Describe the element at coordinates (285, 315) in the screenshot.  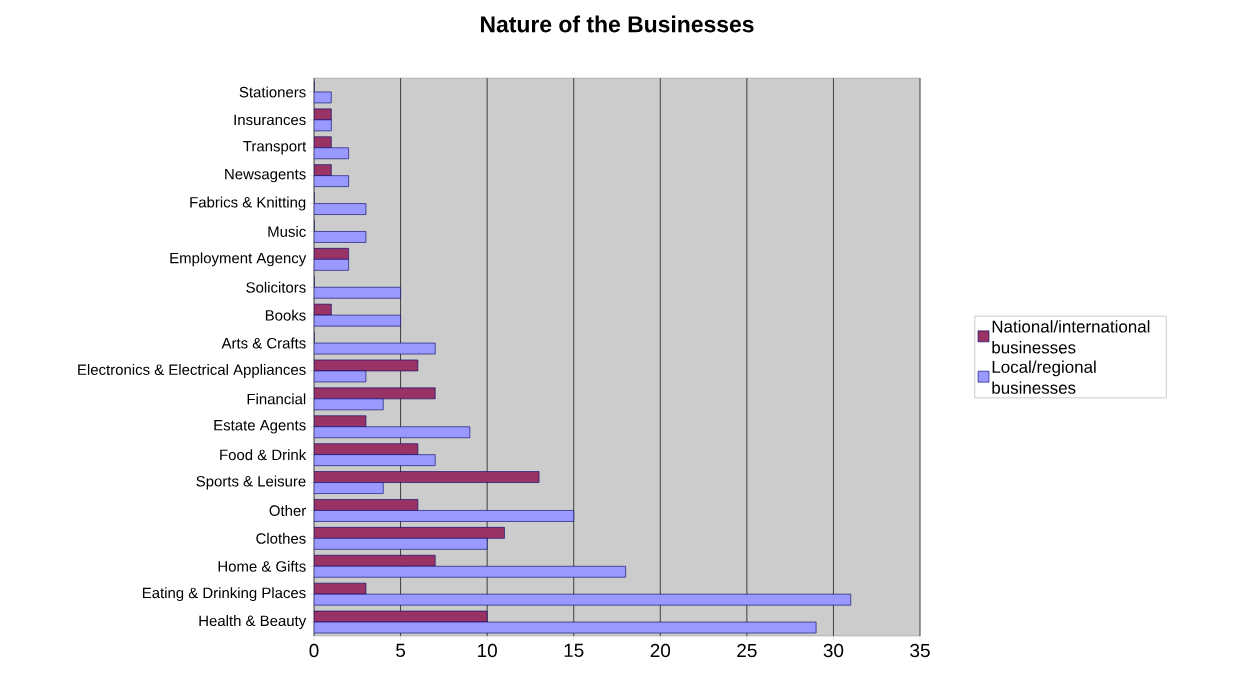
I see `y-tick-label: Books` at that location.